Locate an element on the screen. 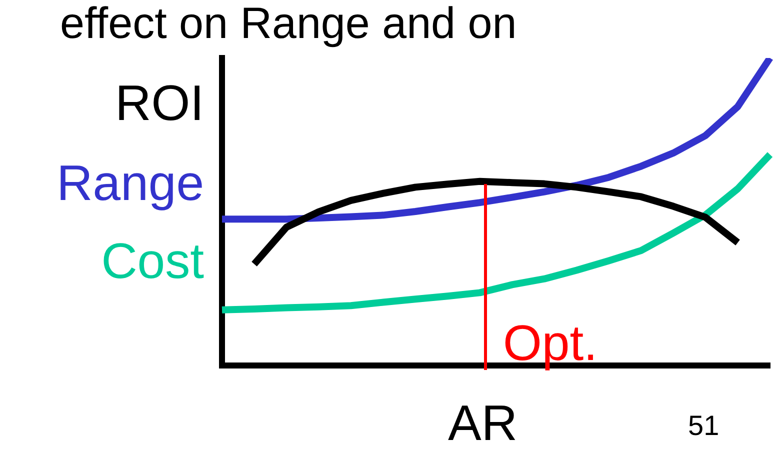  chart-title: effect on Range and on is located at coordinates (288, 24).